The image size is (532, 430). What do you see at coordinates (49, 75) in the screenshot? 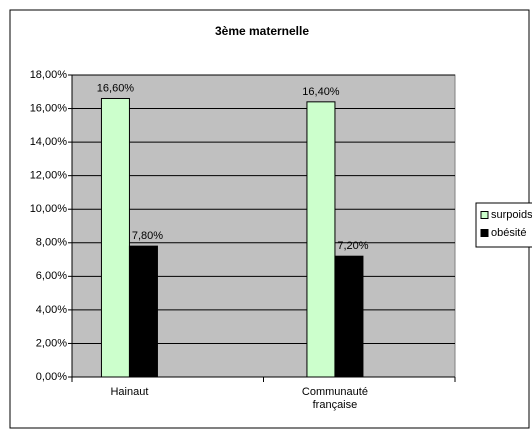
I see `y-tick-label: 18,00%` at bounding box center [49, 75].